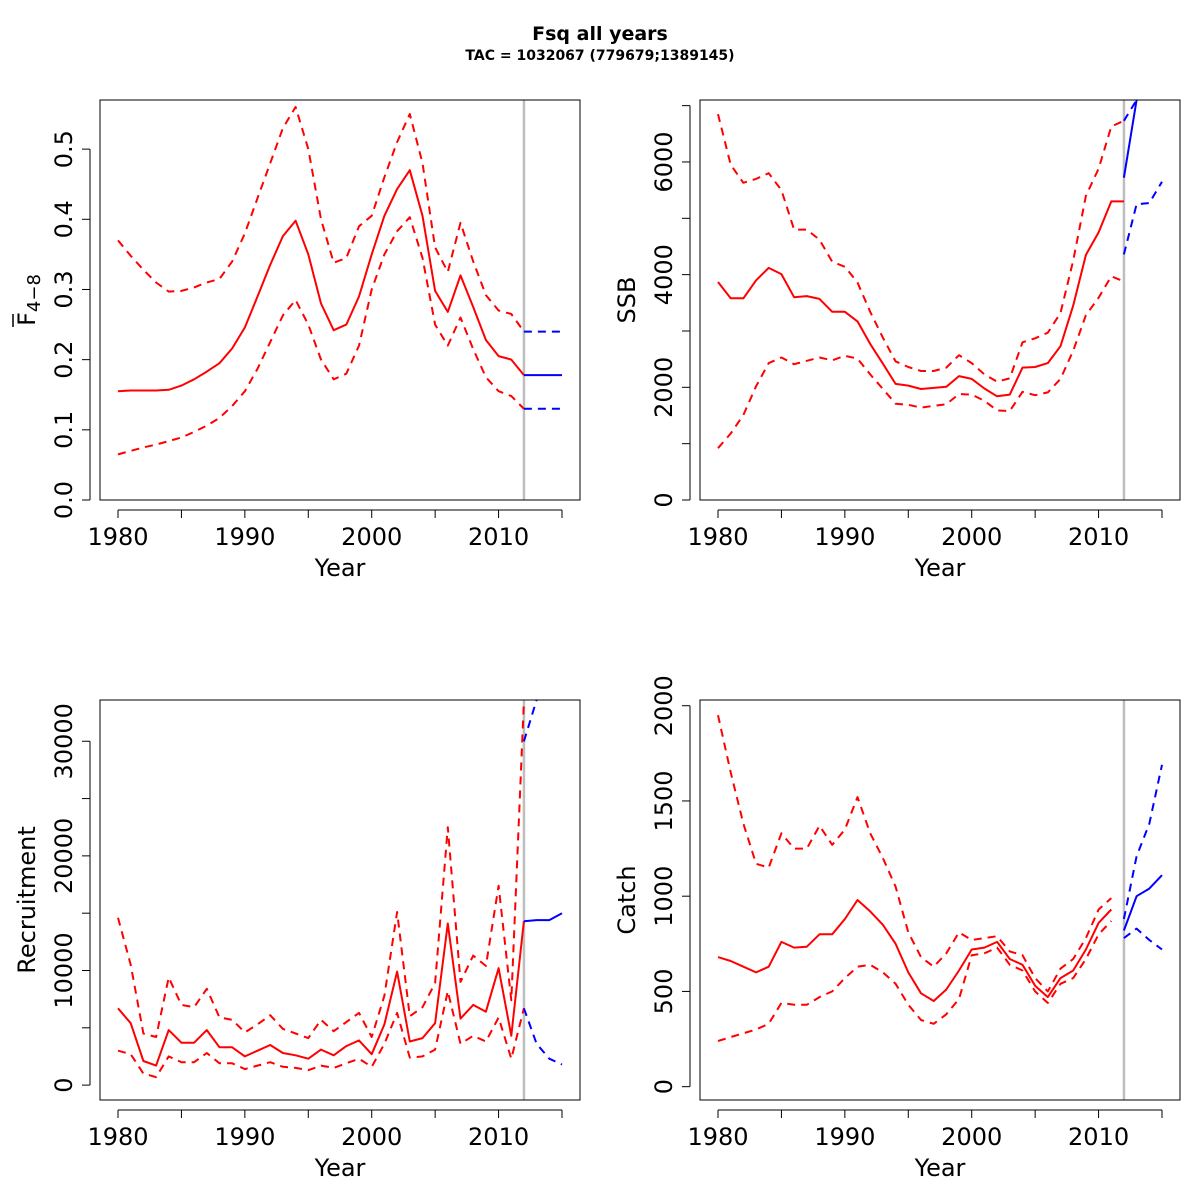 This screenshot has width=1200, height=1200. I want to click on figure-subtitle: TAC = 1032067 (779679;1389145), so click(599, 56).